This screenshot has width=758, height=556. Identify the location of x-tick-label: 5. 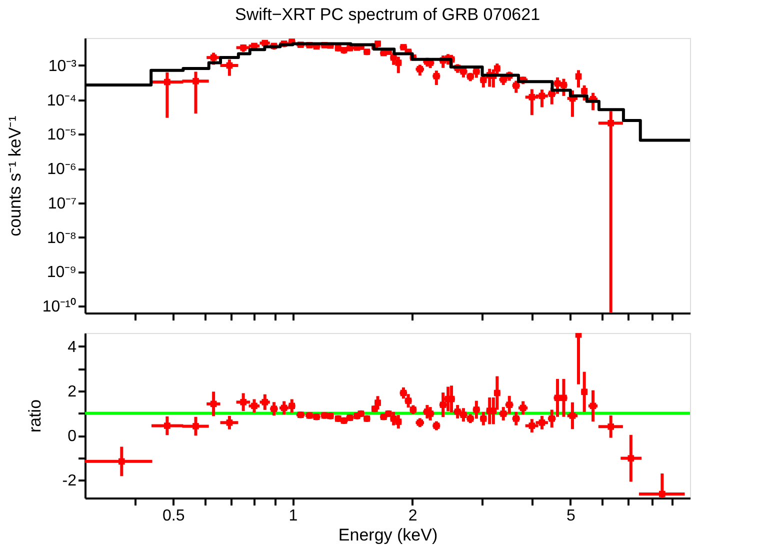
(571, 516).